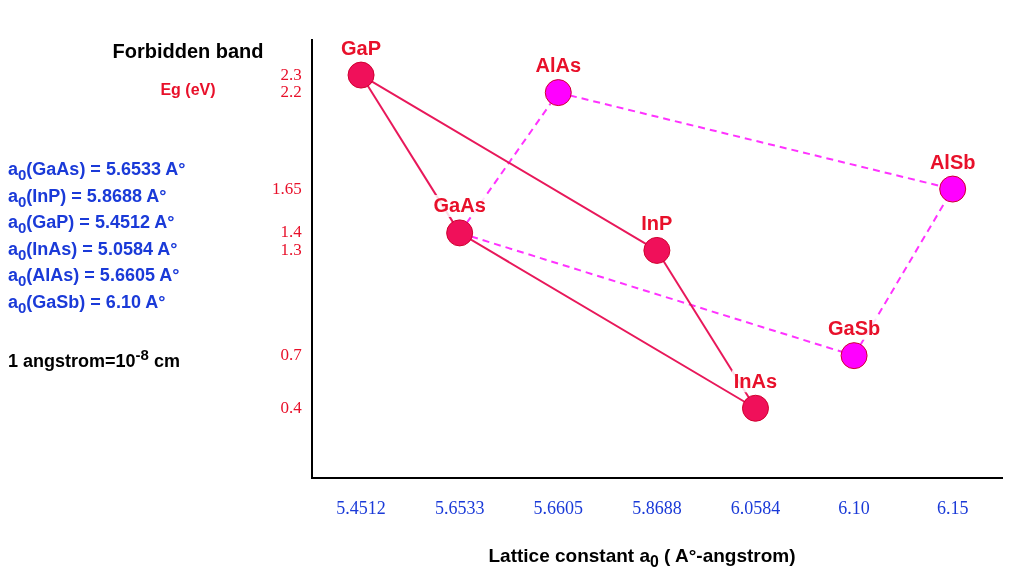 This screenshot has width=1032, height=578. Describe the element at coordinates (291, 355) in the screenshot. I see `y-tick-label: 0.7` at that location.